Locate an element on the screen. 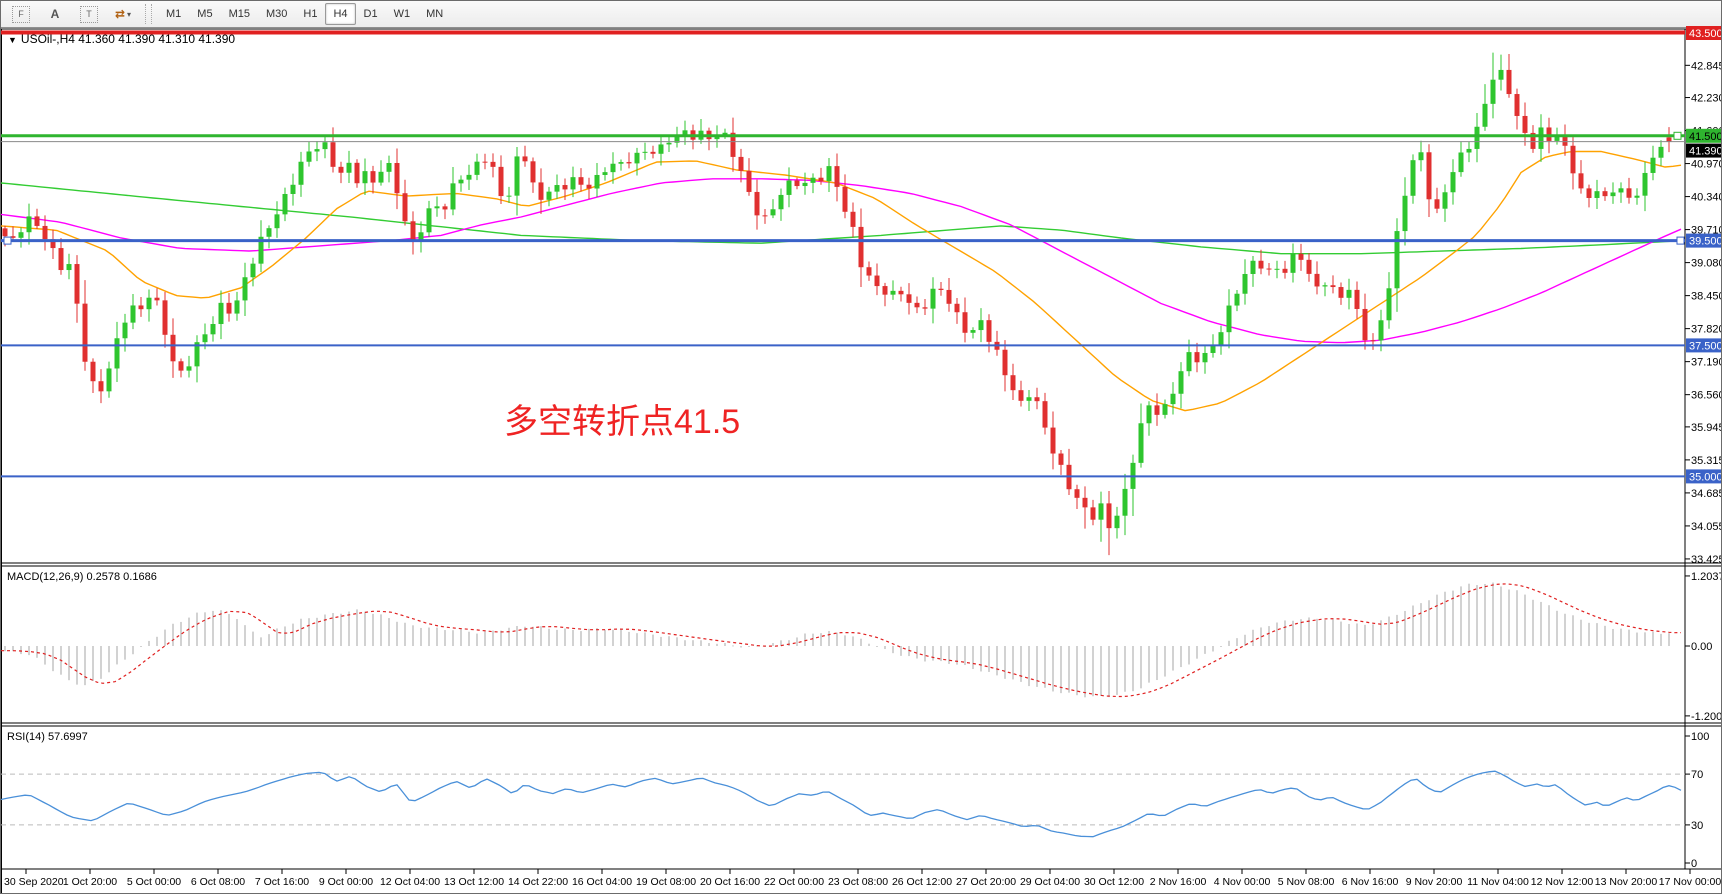 This screenshot has height=894, width=1722. svg-text: -1.2008 is located at coordinates (1706, 717).